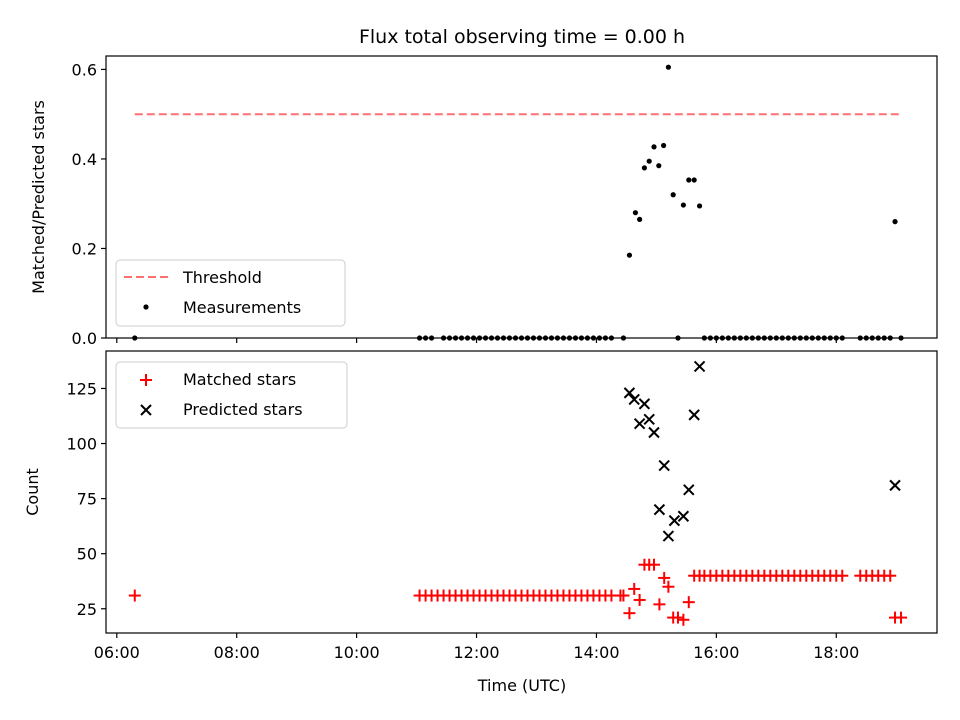 This screenshot has height=720, width=960. I want to click on bottom-x-tick-label: 18:00, so click(836, 652).